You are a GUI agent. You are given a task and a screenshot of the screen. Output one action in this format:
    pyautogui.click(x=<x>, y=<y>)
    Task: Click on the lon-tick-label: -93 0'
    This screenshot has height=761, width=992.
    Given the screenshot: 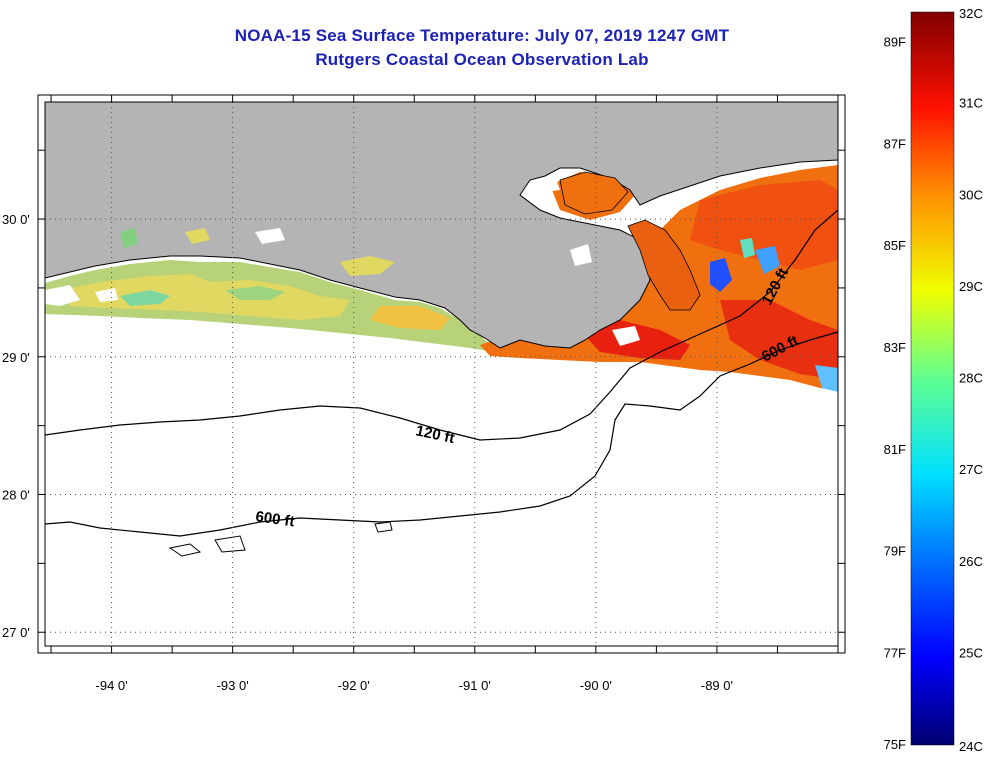 What is the action you would take?
    pyautogui.click(x=233, y=685)
    